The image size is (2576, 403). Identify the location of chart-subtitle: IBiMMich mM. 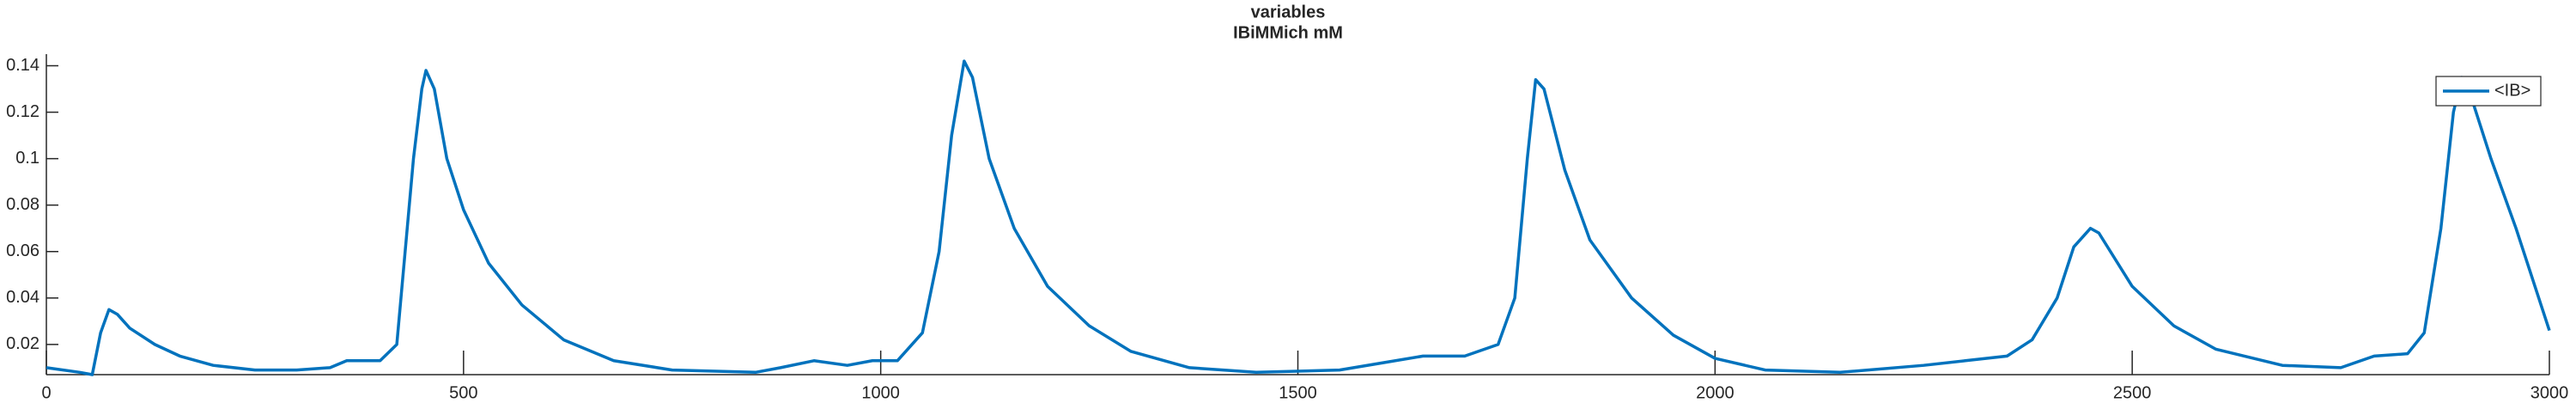
(1288, 32).